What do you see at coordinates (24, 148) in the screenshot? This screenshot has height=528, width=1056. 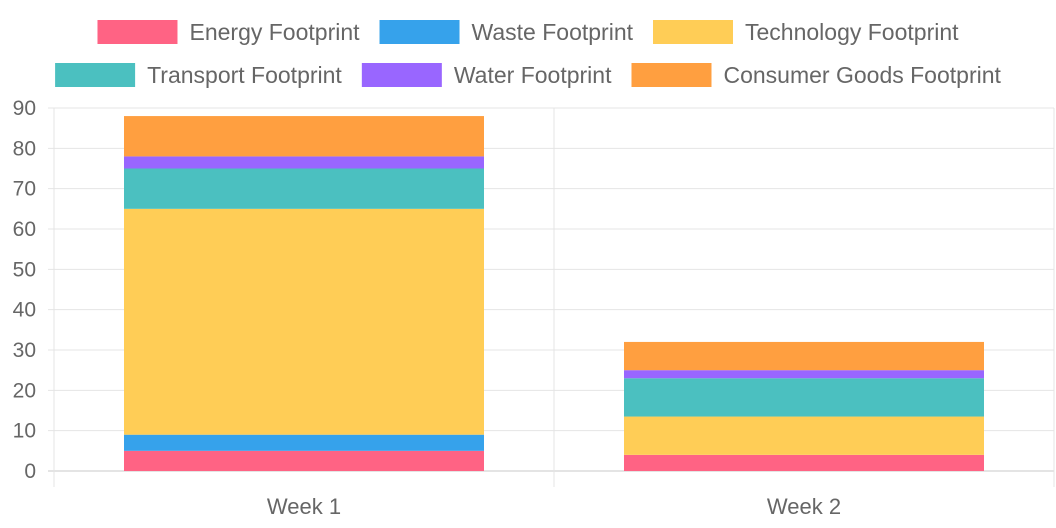 I see `y-tick-label: 80` at bounding box center [24, 148].